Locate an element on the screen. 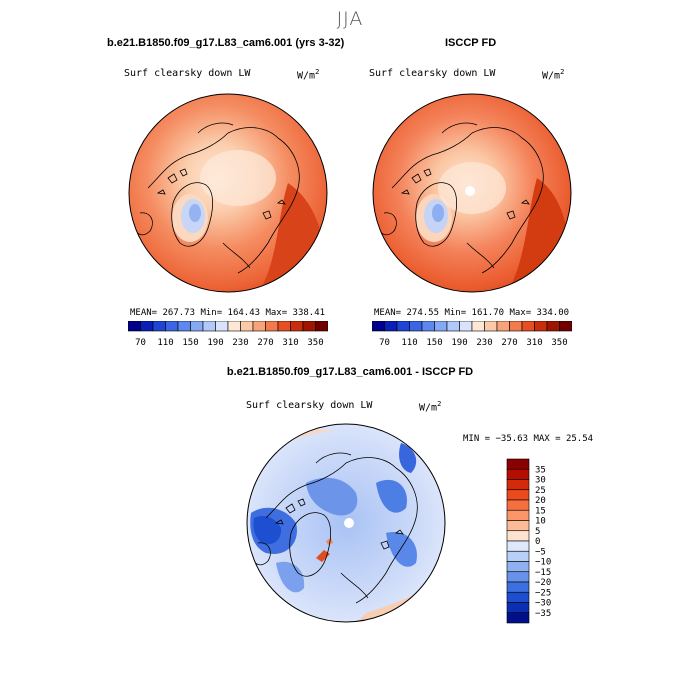 Image resolution: width=700 pixels, height=700 pixels. model-colorbar-boxes is located at coordinates (228, 326).